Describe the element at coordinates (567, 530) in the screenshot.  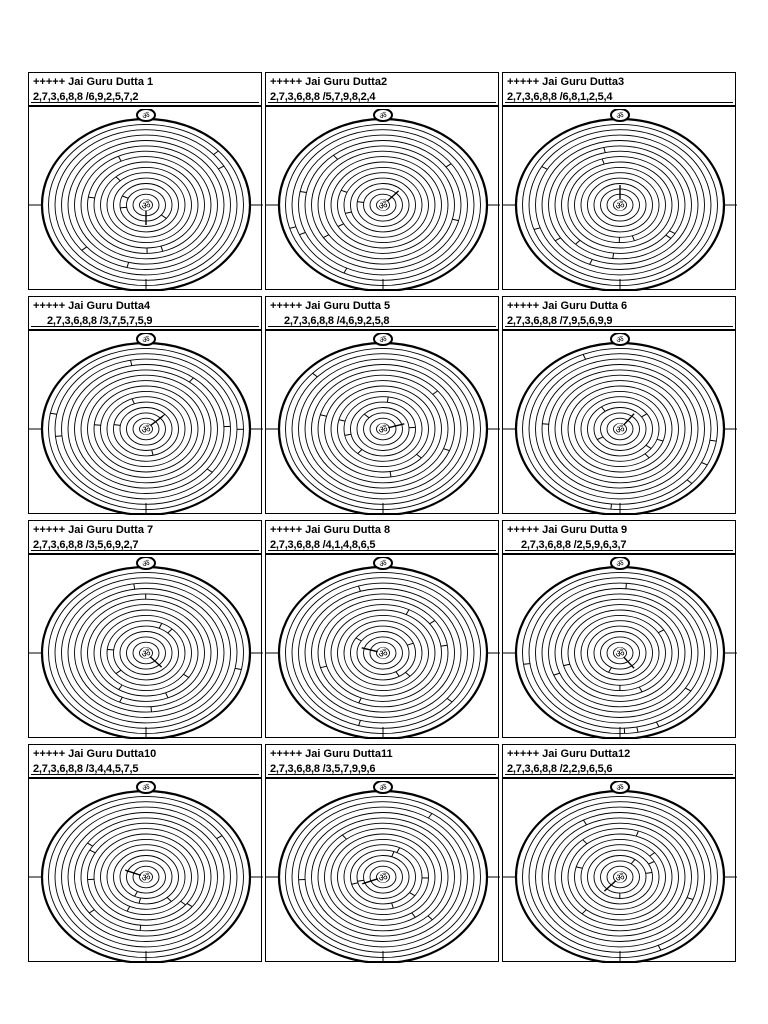
I see `card-title: +++++ Jai Guru Dutta 9` at that location.